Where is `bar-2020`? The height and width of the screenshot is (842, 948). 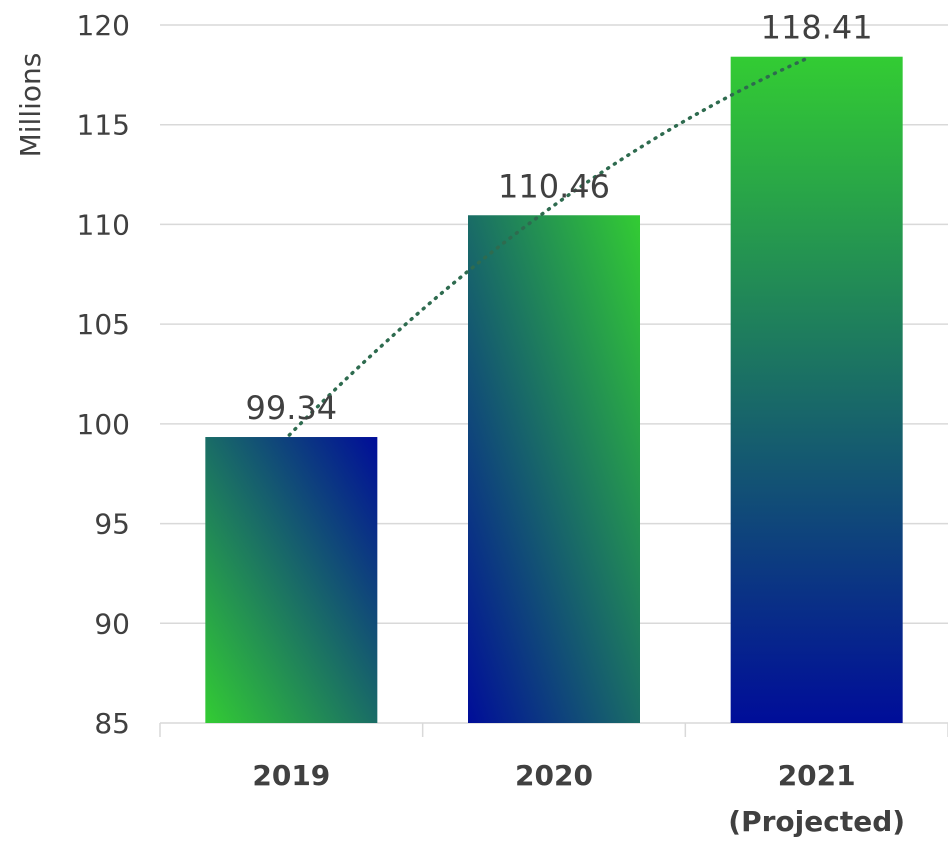 bar-2020 is located at coordinates (554, 469).